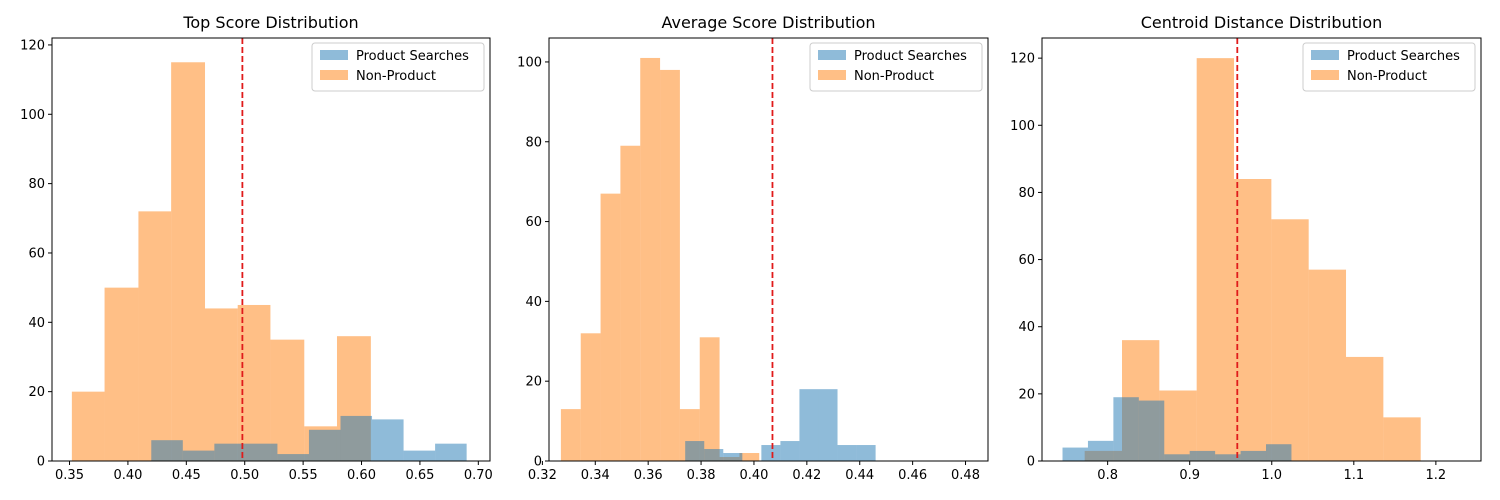 Image resolution: width=1500 pixels, height=500 pixels. Describe the element at coordinates (701, 475) in the screenshot. I see `x-tick-label: 0.38` at that location.